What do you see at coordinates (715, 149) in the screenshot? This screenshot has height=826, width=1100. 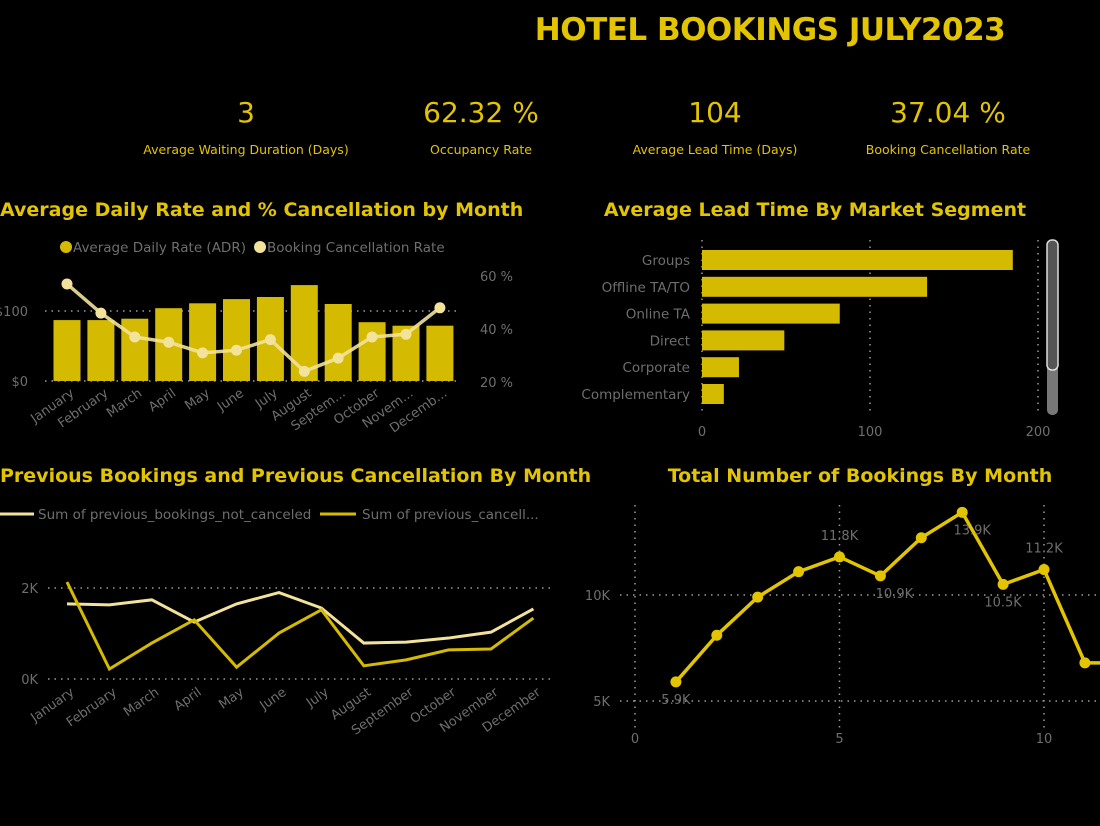 I see `kpi-label: Average Lead Time (Days)` at bounding box center [715, 149].